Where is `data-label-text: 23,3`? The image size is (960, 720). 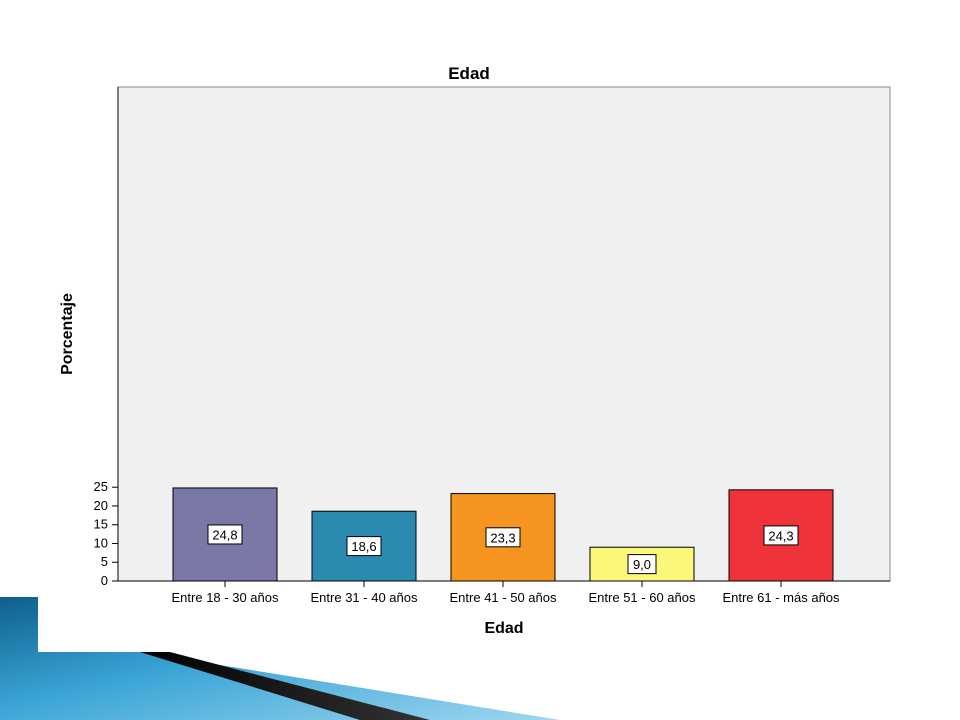 data-label-text: 23,3 is located at coordinates (502, 537).